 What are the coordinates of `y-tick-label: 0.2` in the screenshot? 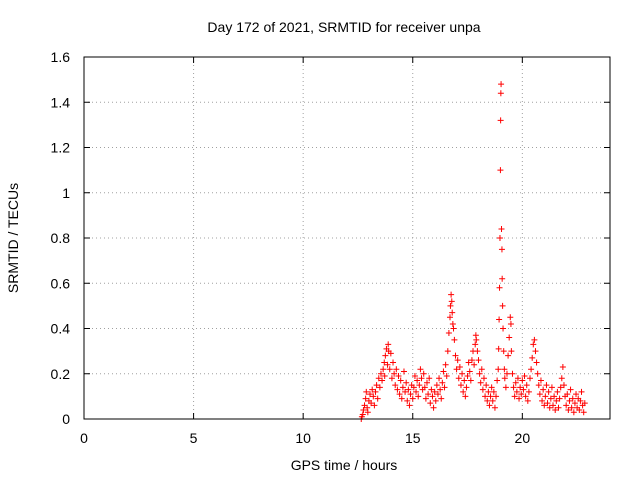 It's located at (61, 374).